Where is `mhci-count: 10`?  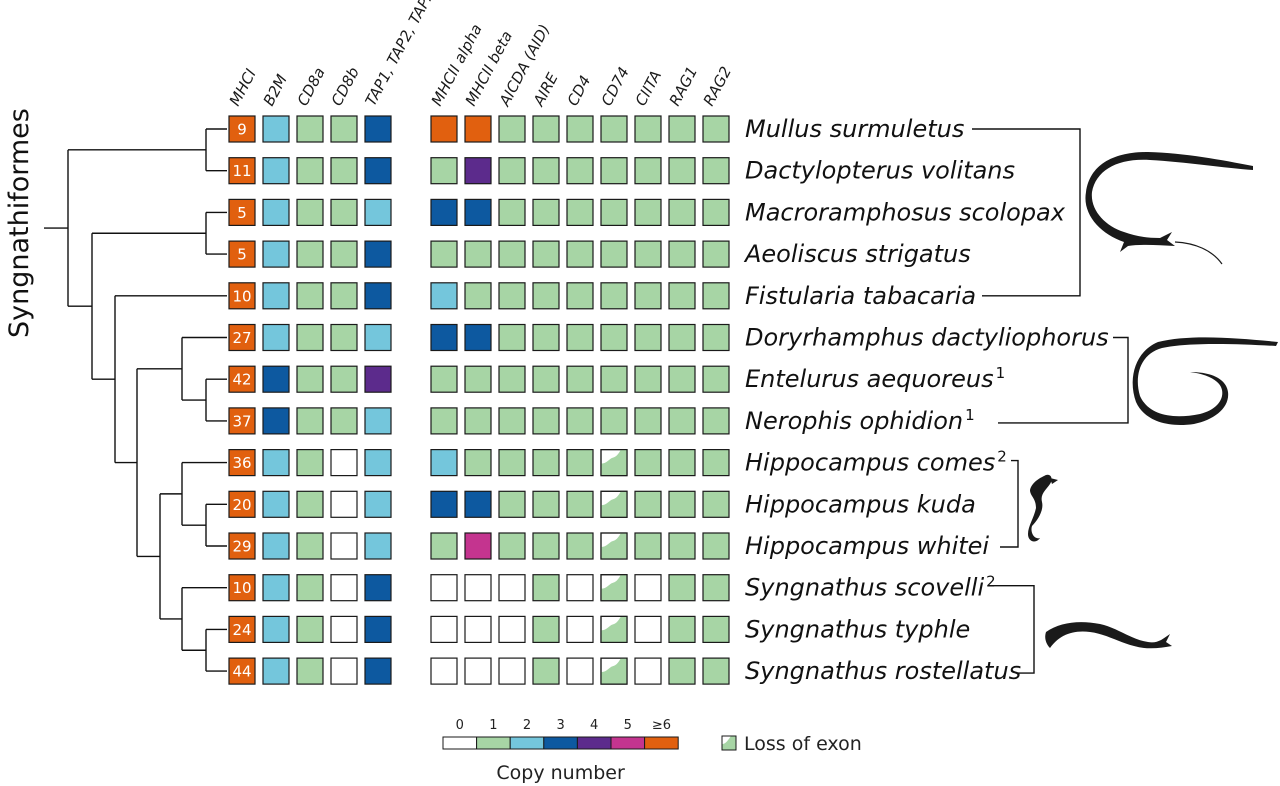
mhci-count: 10 is located at coordinates (241, 296).